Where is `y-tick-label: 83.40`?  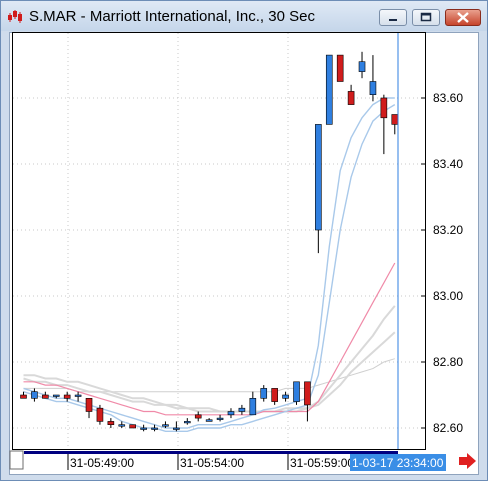 y-tick-label: 83.40 is located at coordinates (448, 164).